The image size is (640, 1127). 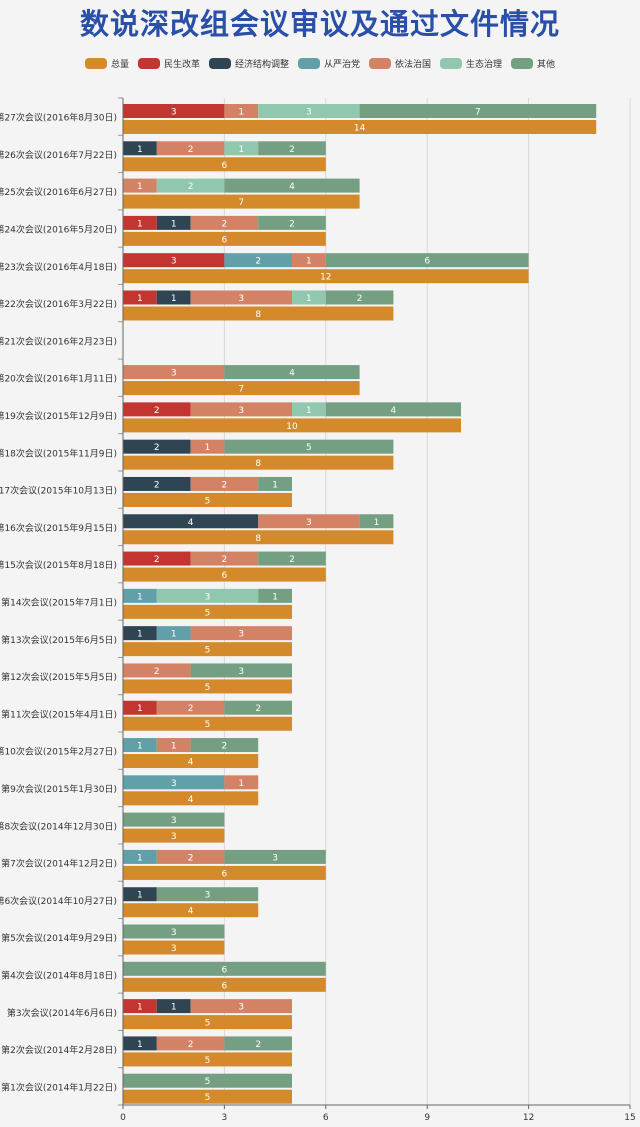 What do you see at coordinates (59, 1050) in the screenshot?
I see `category-label: 第2次会议(2014年2月28日)` at bounding box center [59, 1050].